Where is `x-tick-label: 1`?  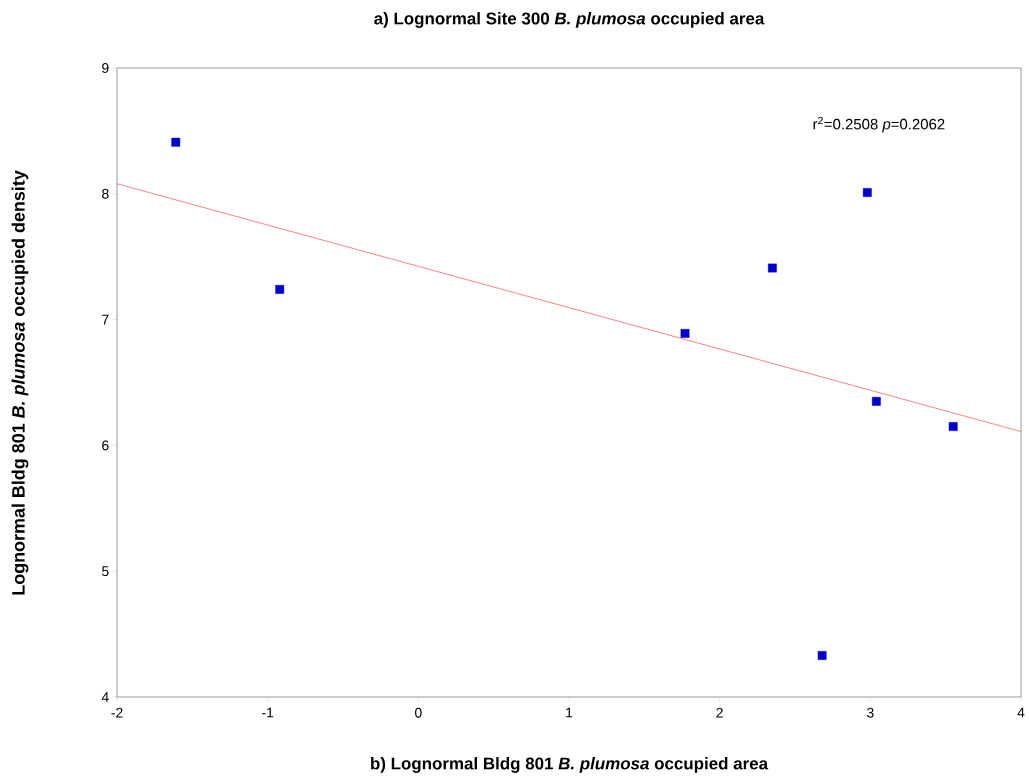
x-tick-label: 1 is located at coordinates (569, 712).